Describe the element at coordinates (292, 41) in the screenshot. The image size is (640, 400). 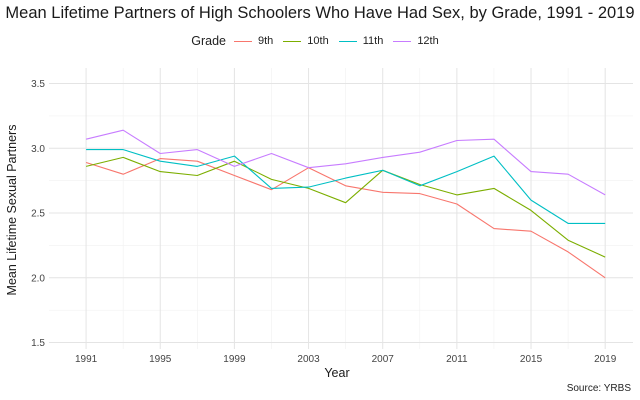
I see `legend-swatch-10th` at that location.